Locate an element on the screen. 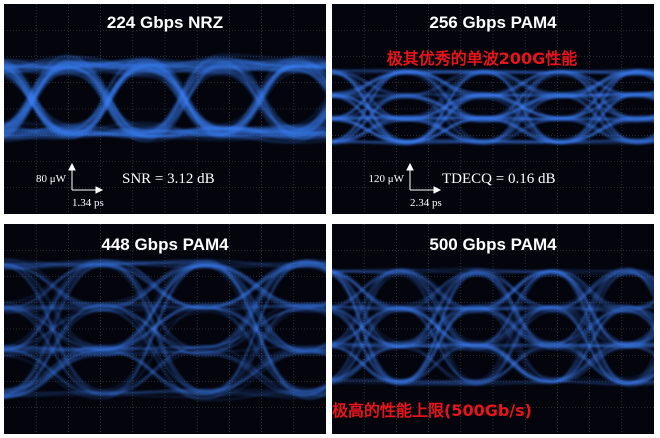 The width and height of the screenshot is (660, 438). panel-caption: 极其优秀的单波200G性能 is located at coordinates (482, 58).